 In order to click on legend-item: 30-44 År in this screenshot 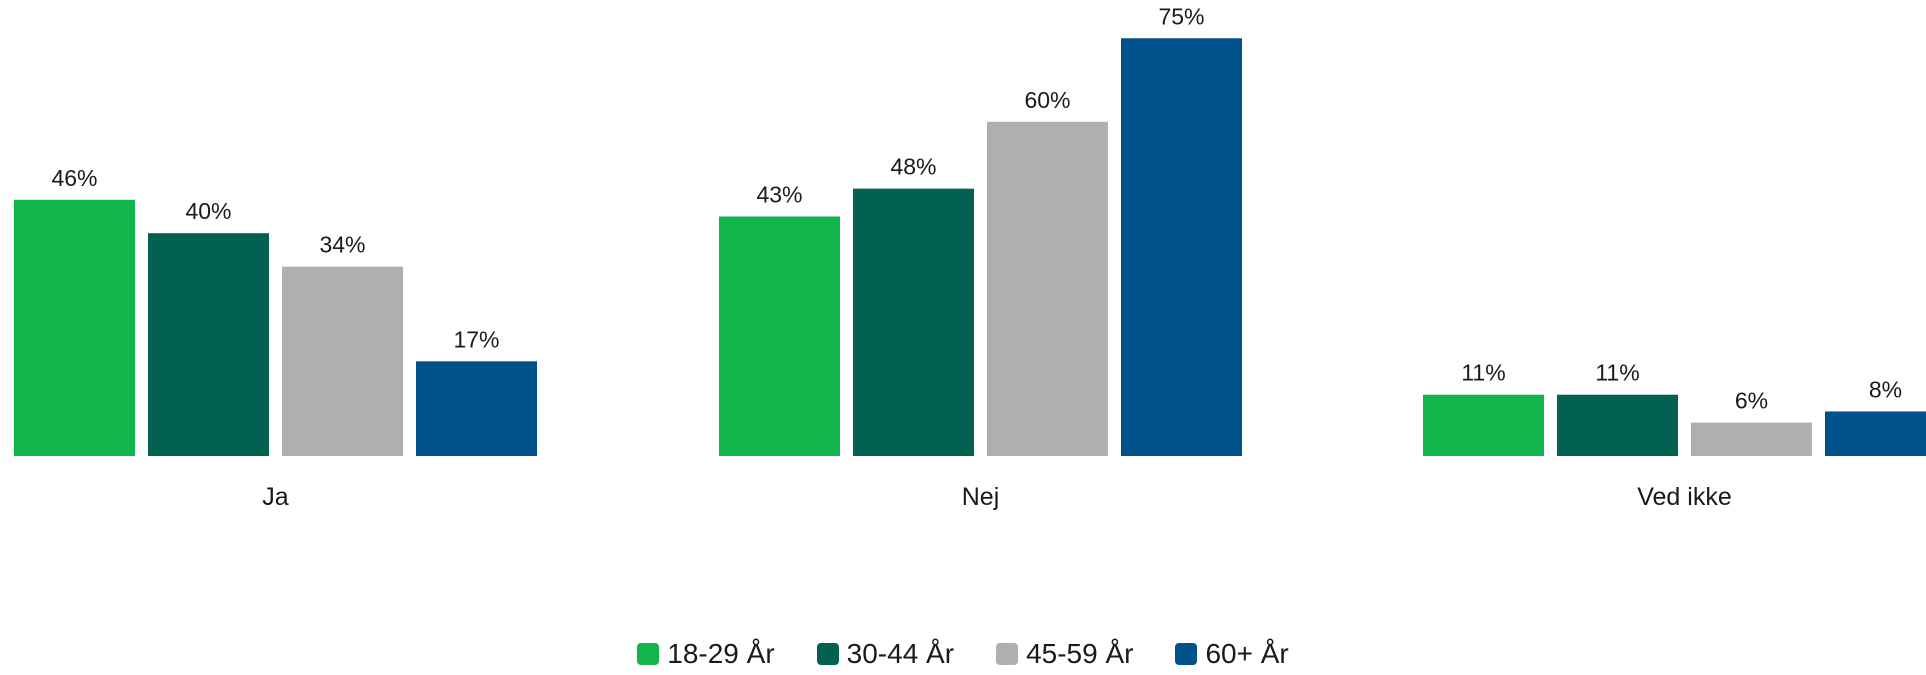, I will do `click(885, 654)`.